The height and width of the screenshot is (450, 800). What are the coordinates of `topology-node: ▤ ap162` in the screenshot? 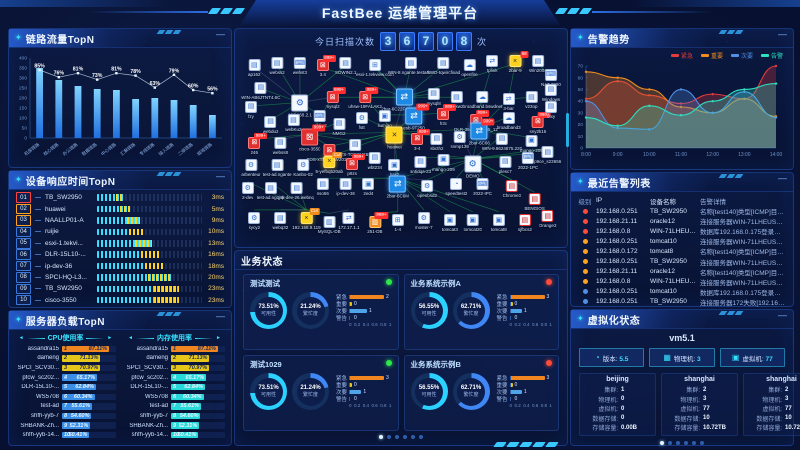 It's located at (254, 68).